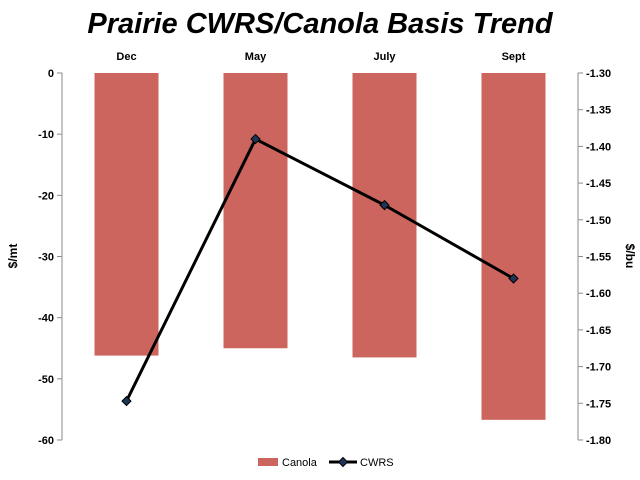 Image resolution: width=640 pixels, height=480 pixels. Describe the element at coordinates (598, 368) in the screenshot. I see `y-tick-label-right: -1.70` at that location.